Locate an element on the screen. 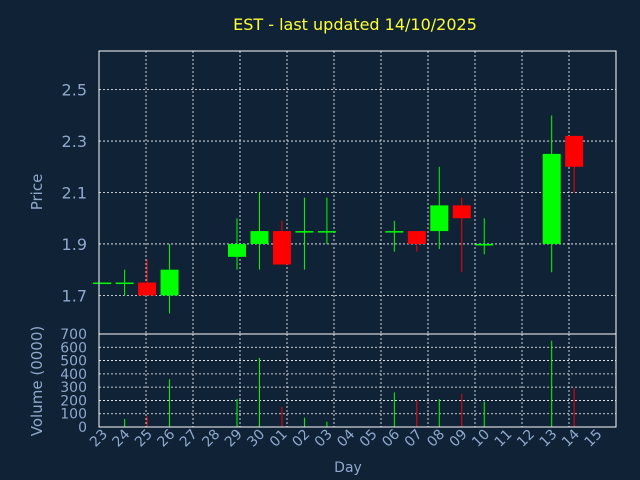 This screenshot has width=640, height=480. volume-tick-label: 400 is located at coordinates (73, 375).